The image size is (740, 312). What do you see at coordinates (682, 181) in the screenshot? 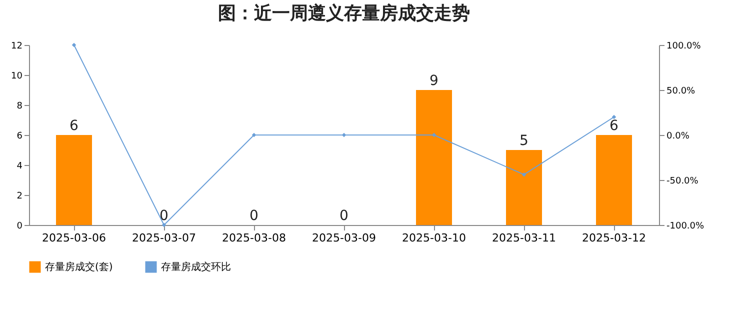
I see `y2-tick-label: -50.0%` at bounding box center [682, 181].